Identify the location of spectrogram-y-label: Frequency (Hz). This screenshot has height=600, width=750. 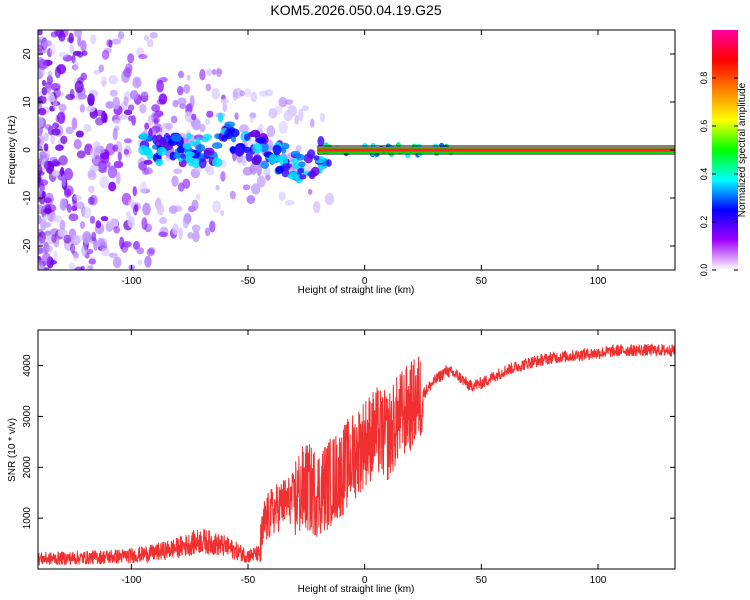
(12, 150).